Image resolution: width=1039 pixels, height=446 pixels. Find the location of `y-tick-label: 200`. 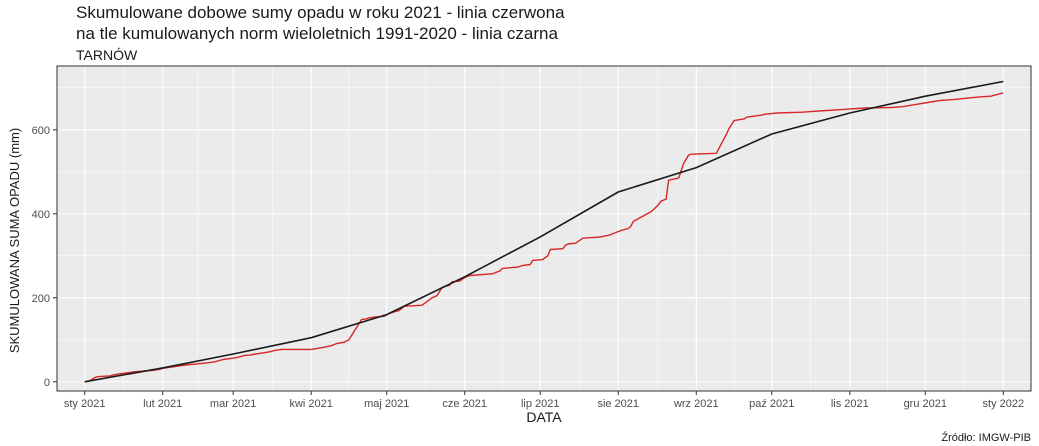

y-tick-label: 200 is located at coordinates (41, 299).